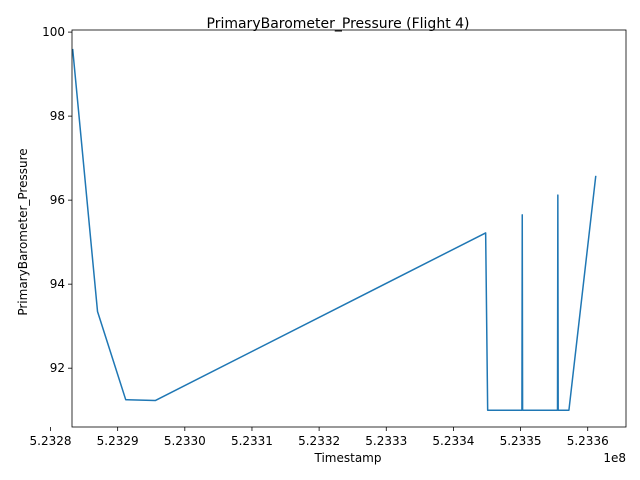  What do you see at coordinates (57, 368) in the screenshot?
I see `y-tick-label: 92` at bounding box center [57, 368].